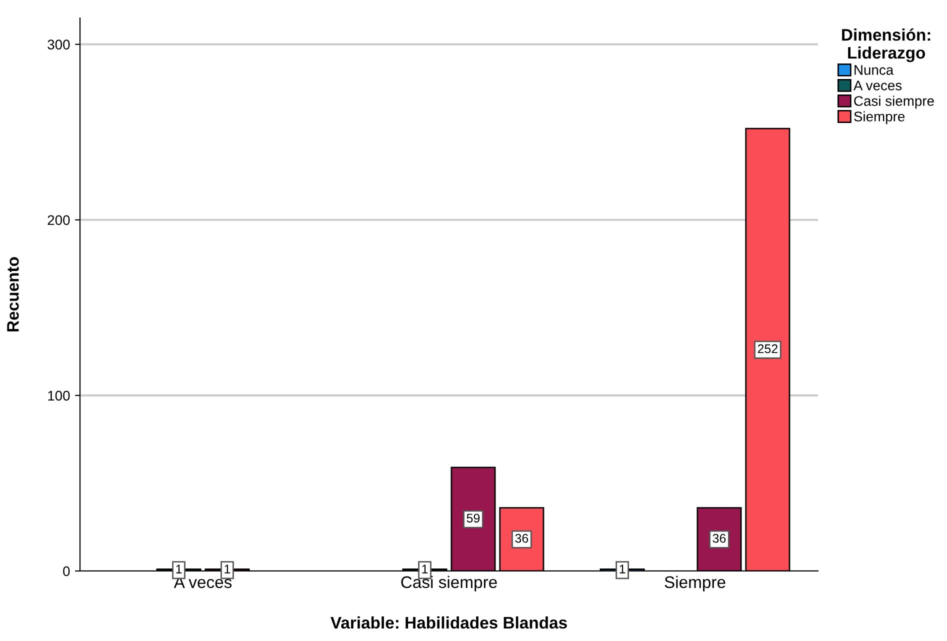  Describe the element at coordinates (768, 349) in the screenshot. I see `data-label: 252` at that location.